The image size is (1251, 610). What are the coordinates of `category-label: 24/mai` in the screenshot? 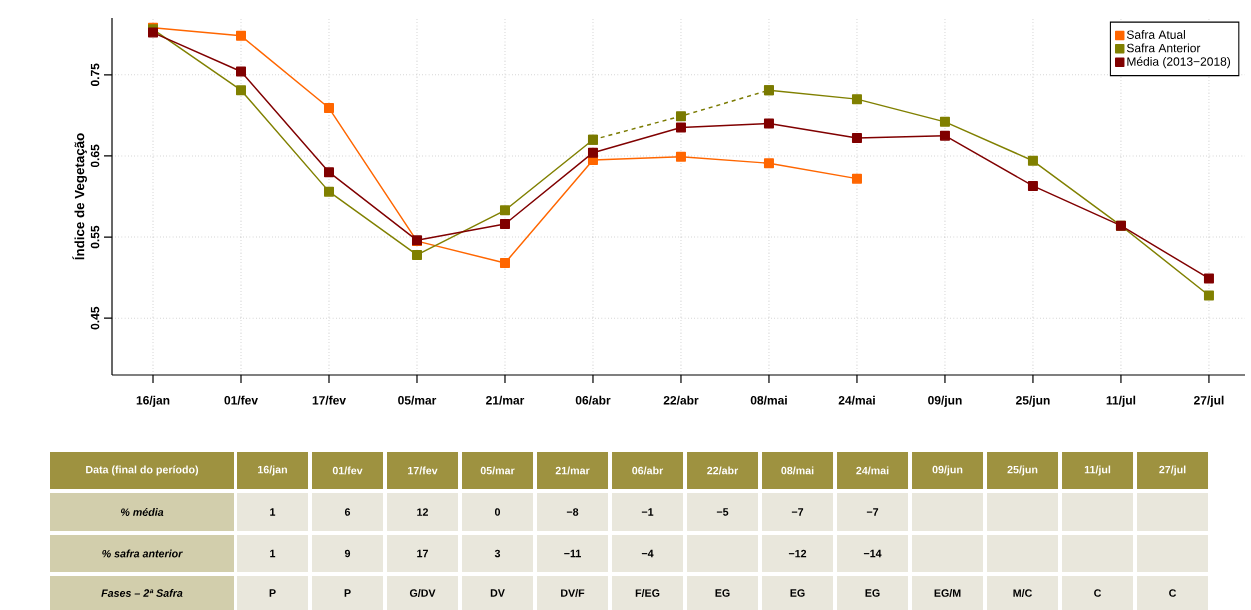 It's located at (872, 470).